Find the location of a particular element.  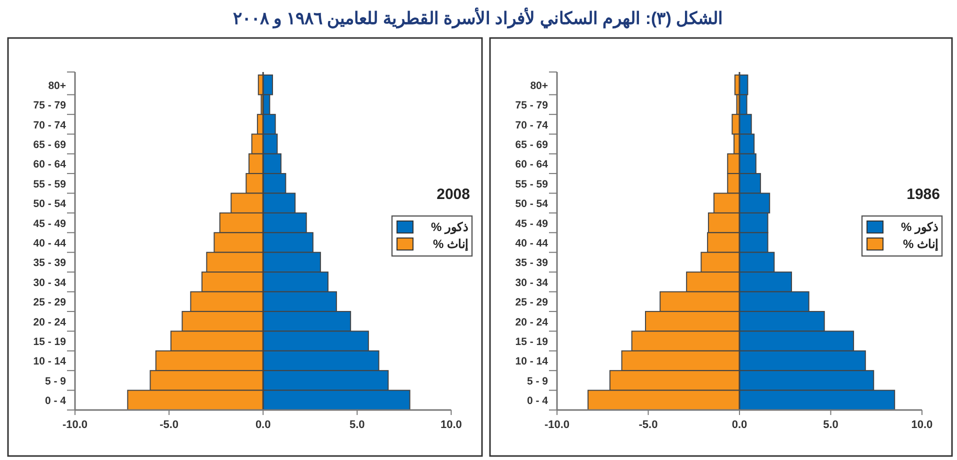

text: 2008 is located at coordinates (453, 194).